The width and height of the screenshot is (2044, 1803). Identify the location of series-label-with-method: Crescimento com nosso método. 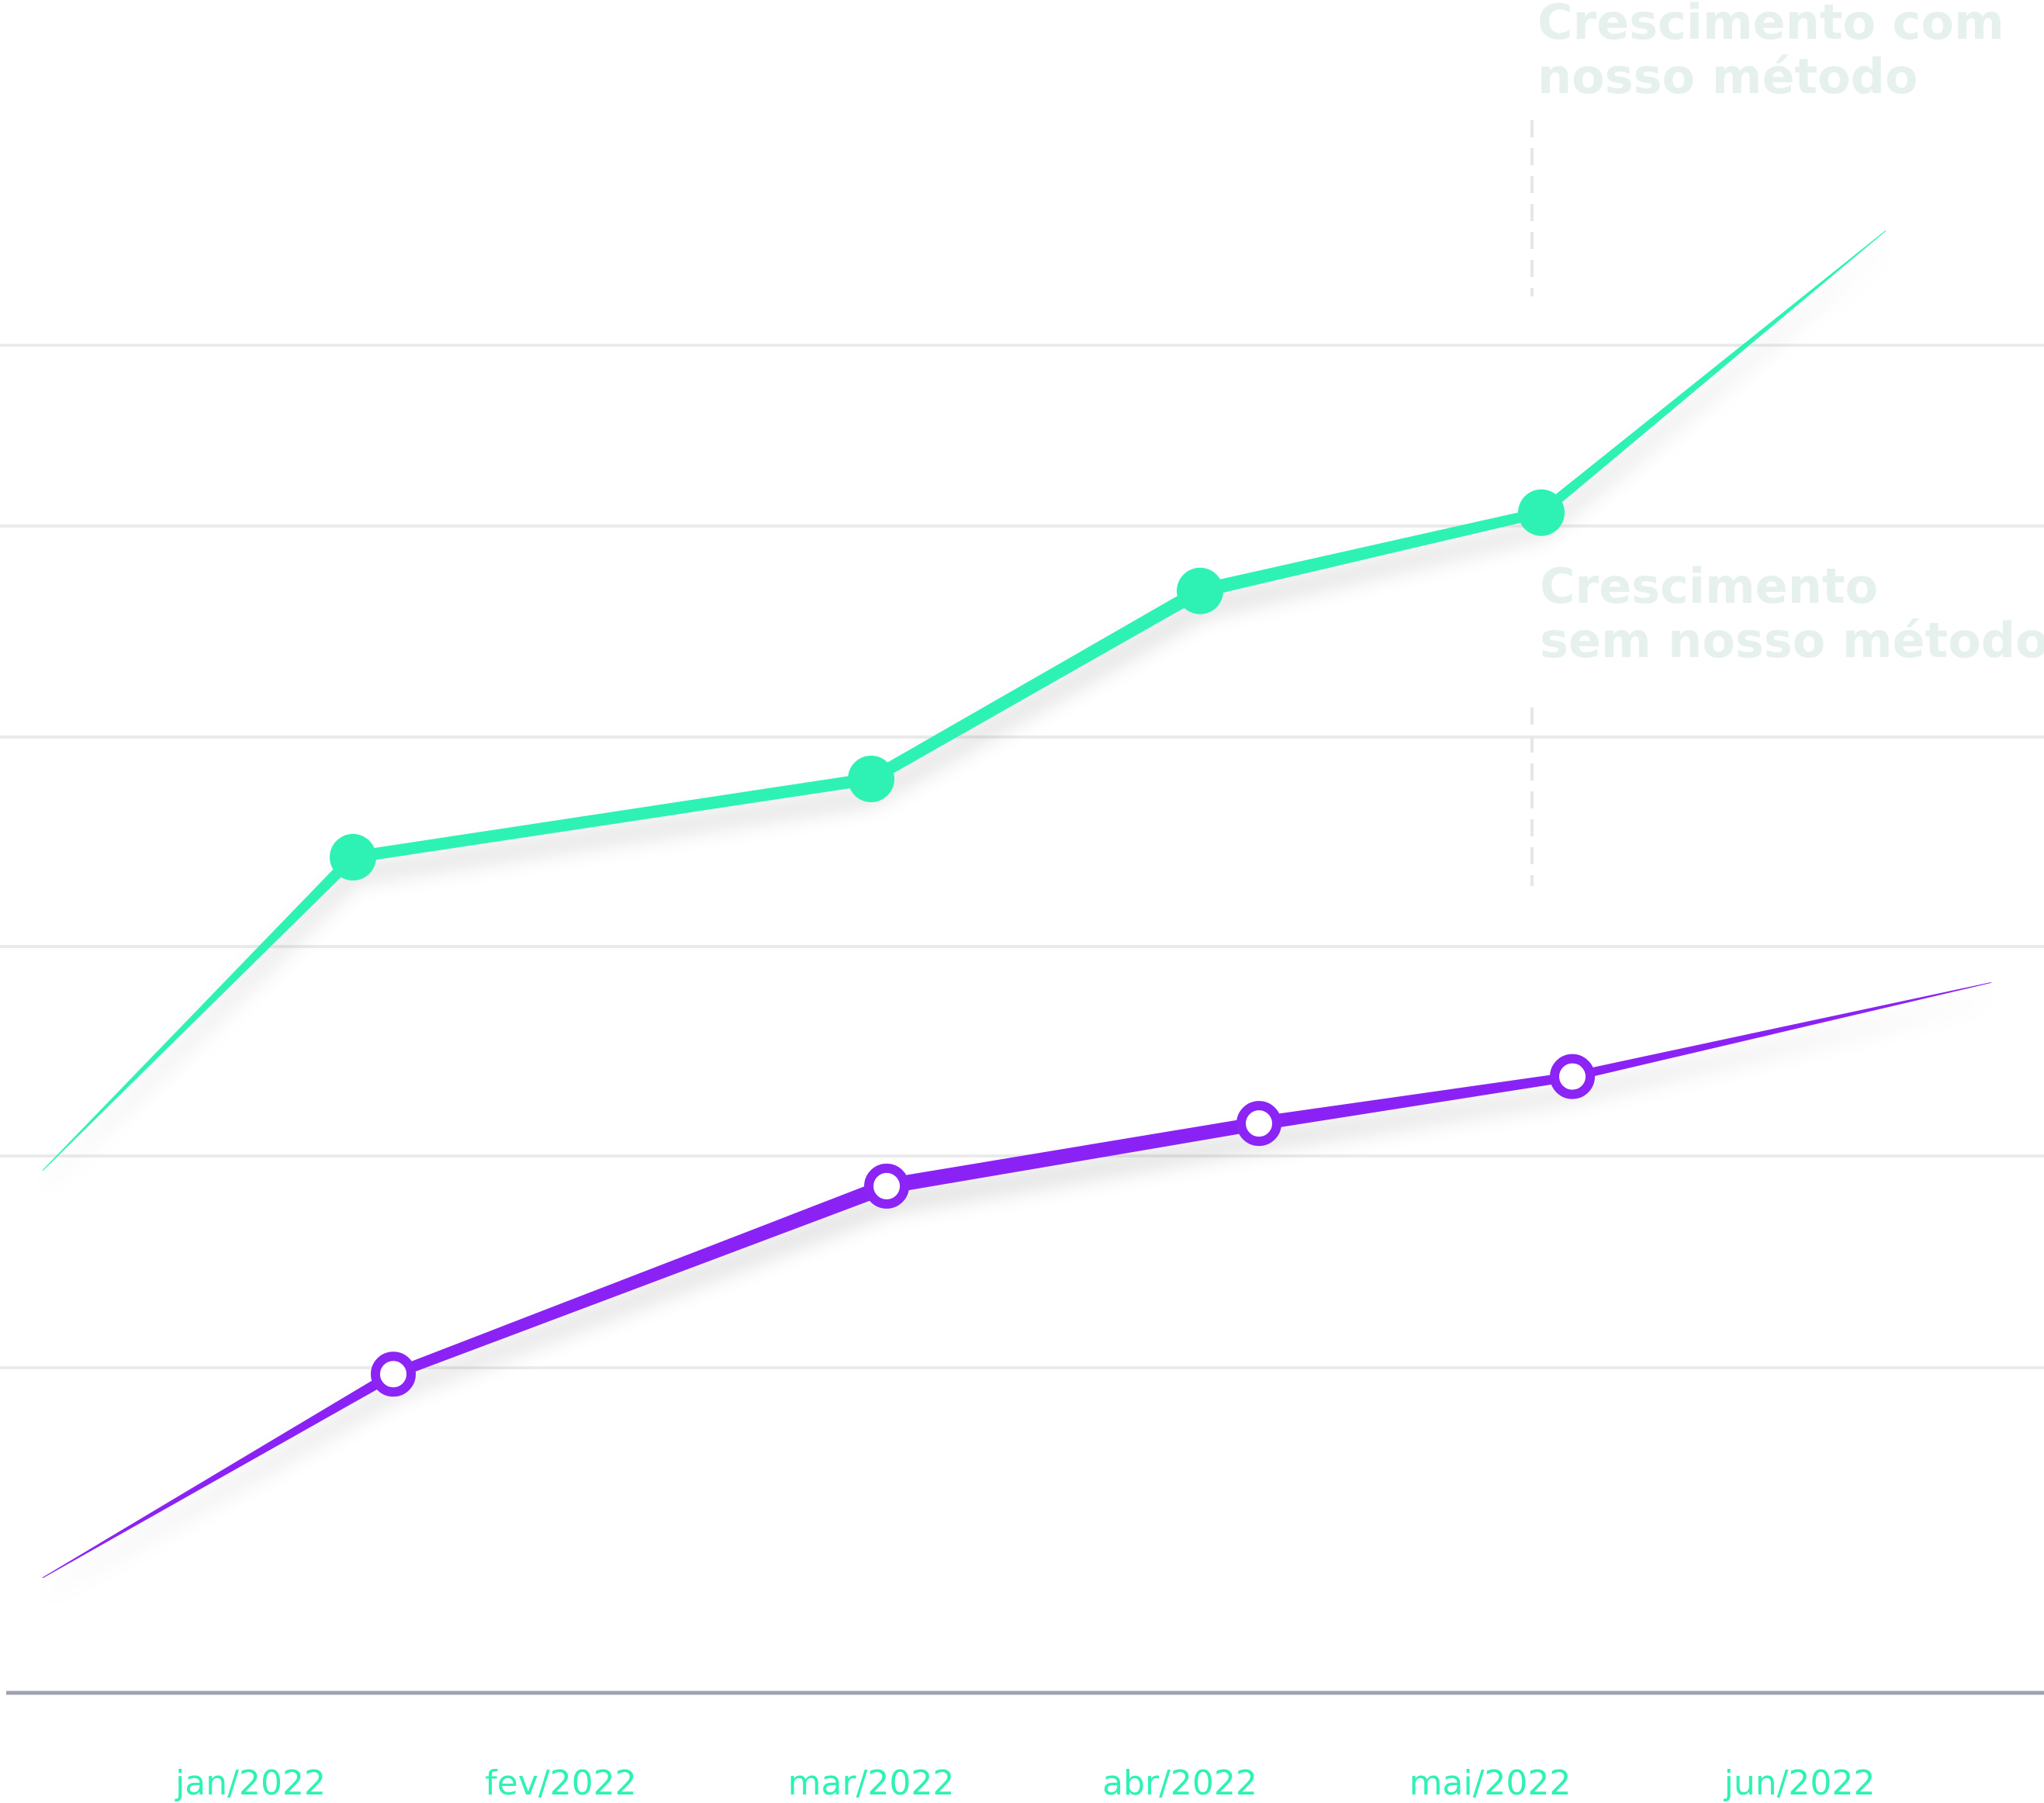
(1770, 52).